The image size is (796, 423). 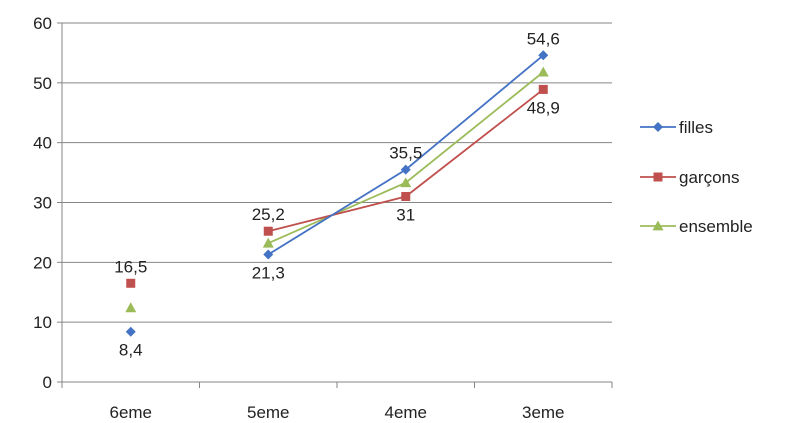 What do you see at coordinates (658, 127) in the screenshot?
I see `legend-marker-filles` at bounding box center [658, 127].